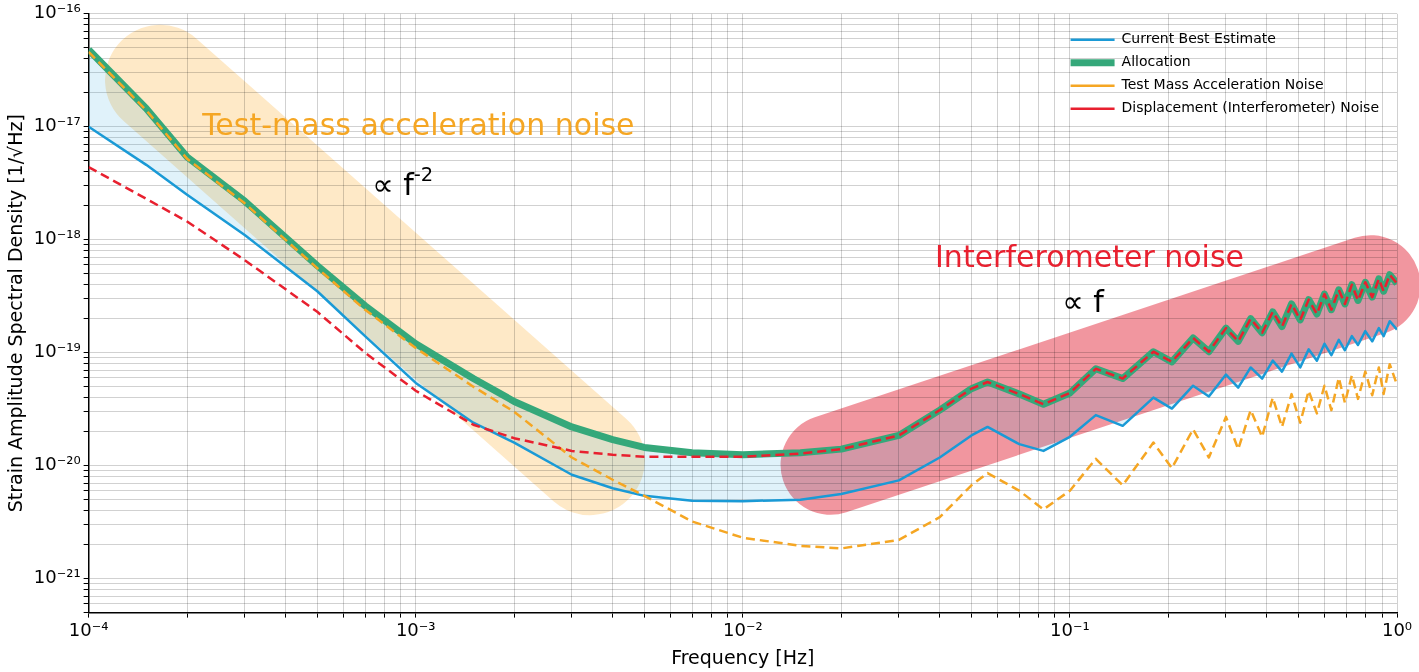  Describe the element at coordinates (415, 630) in the screenshot. I see `x-tick-label: 10⁻³` at that location.